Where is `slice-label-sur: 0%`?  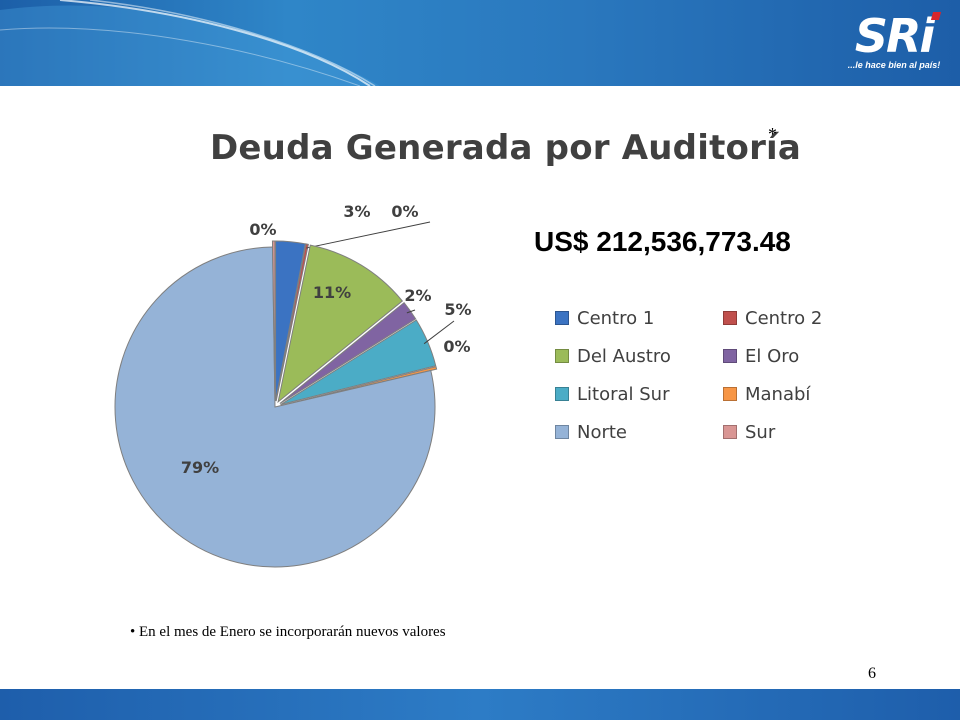 slice-label-sur: 0% is located at coordinates (262, 229).